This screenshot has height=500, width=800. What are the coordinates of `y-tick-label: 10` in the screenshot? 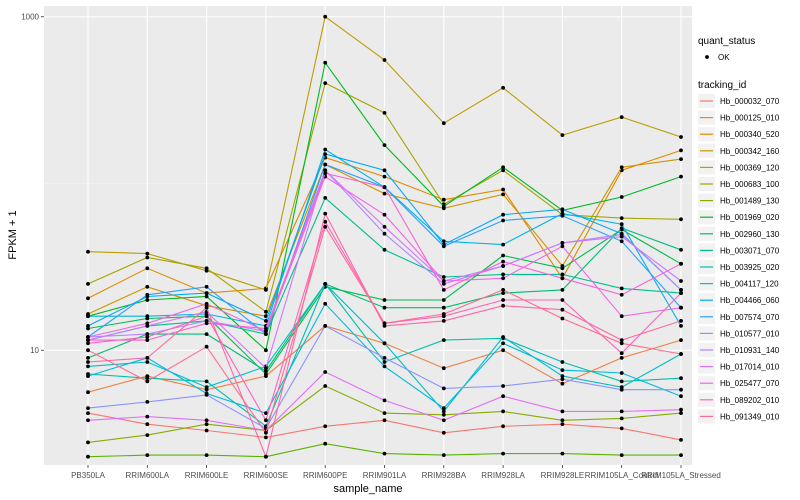 It's located at (34, 350).